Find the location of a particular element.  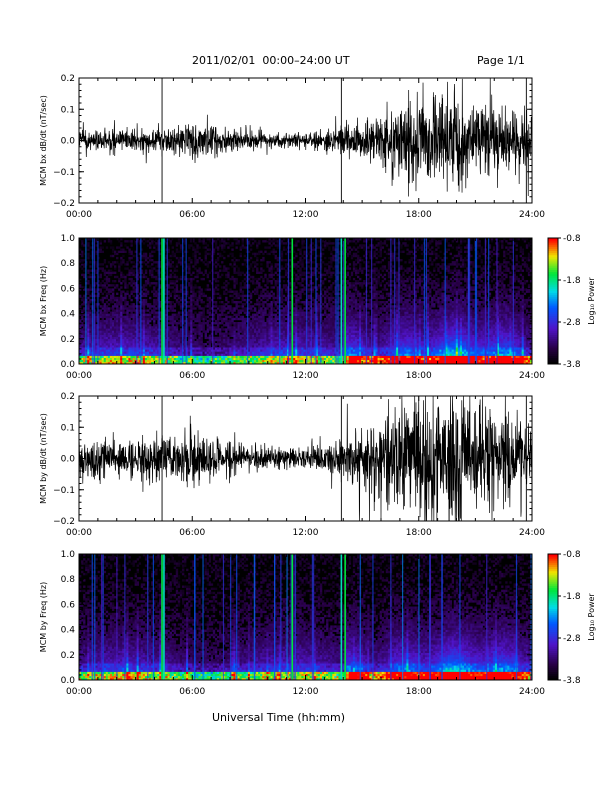

y-axis-label: MCM bx dB/dt (nT/sec) is located at coordinates (43, 140).